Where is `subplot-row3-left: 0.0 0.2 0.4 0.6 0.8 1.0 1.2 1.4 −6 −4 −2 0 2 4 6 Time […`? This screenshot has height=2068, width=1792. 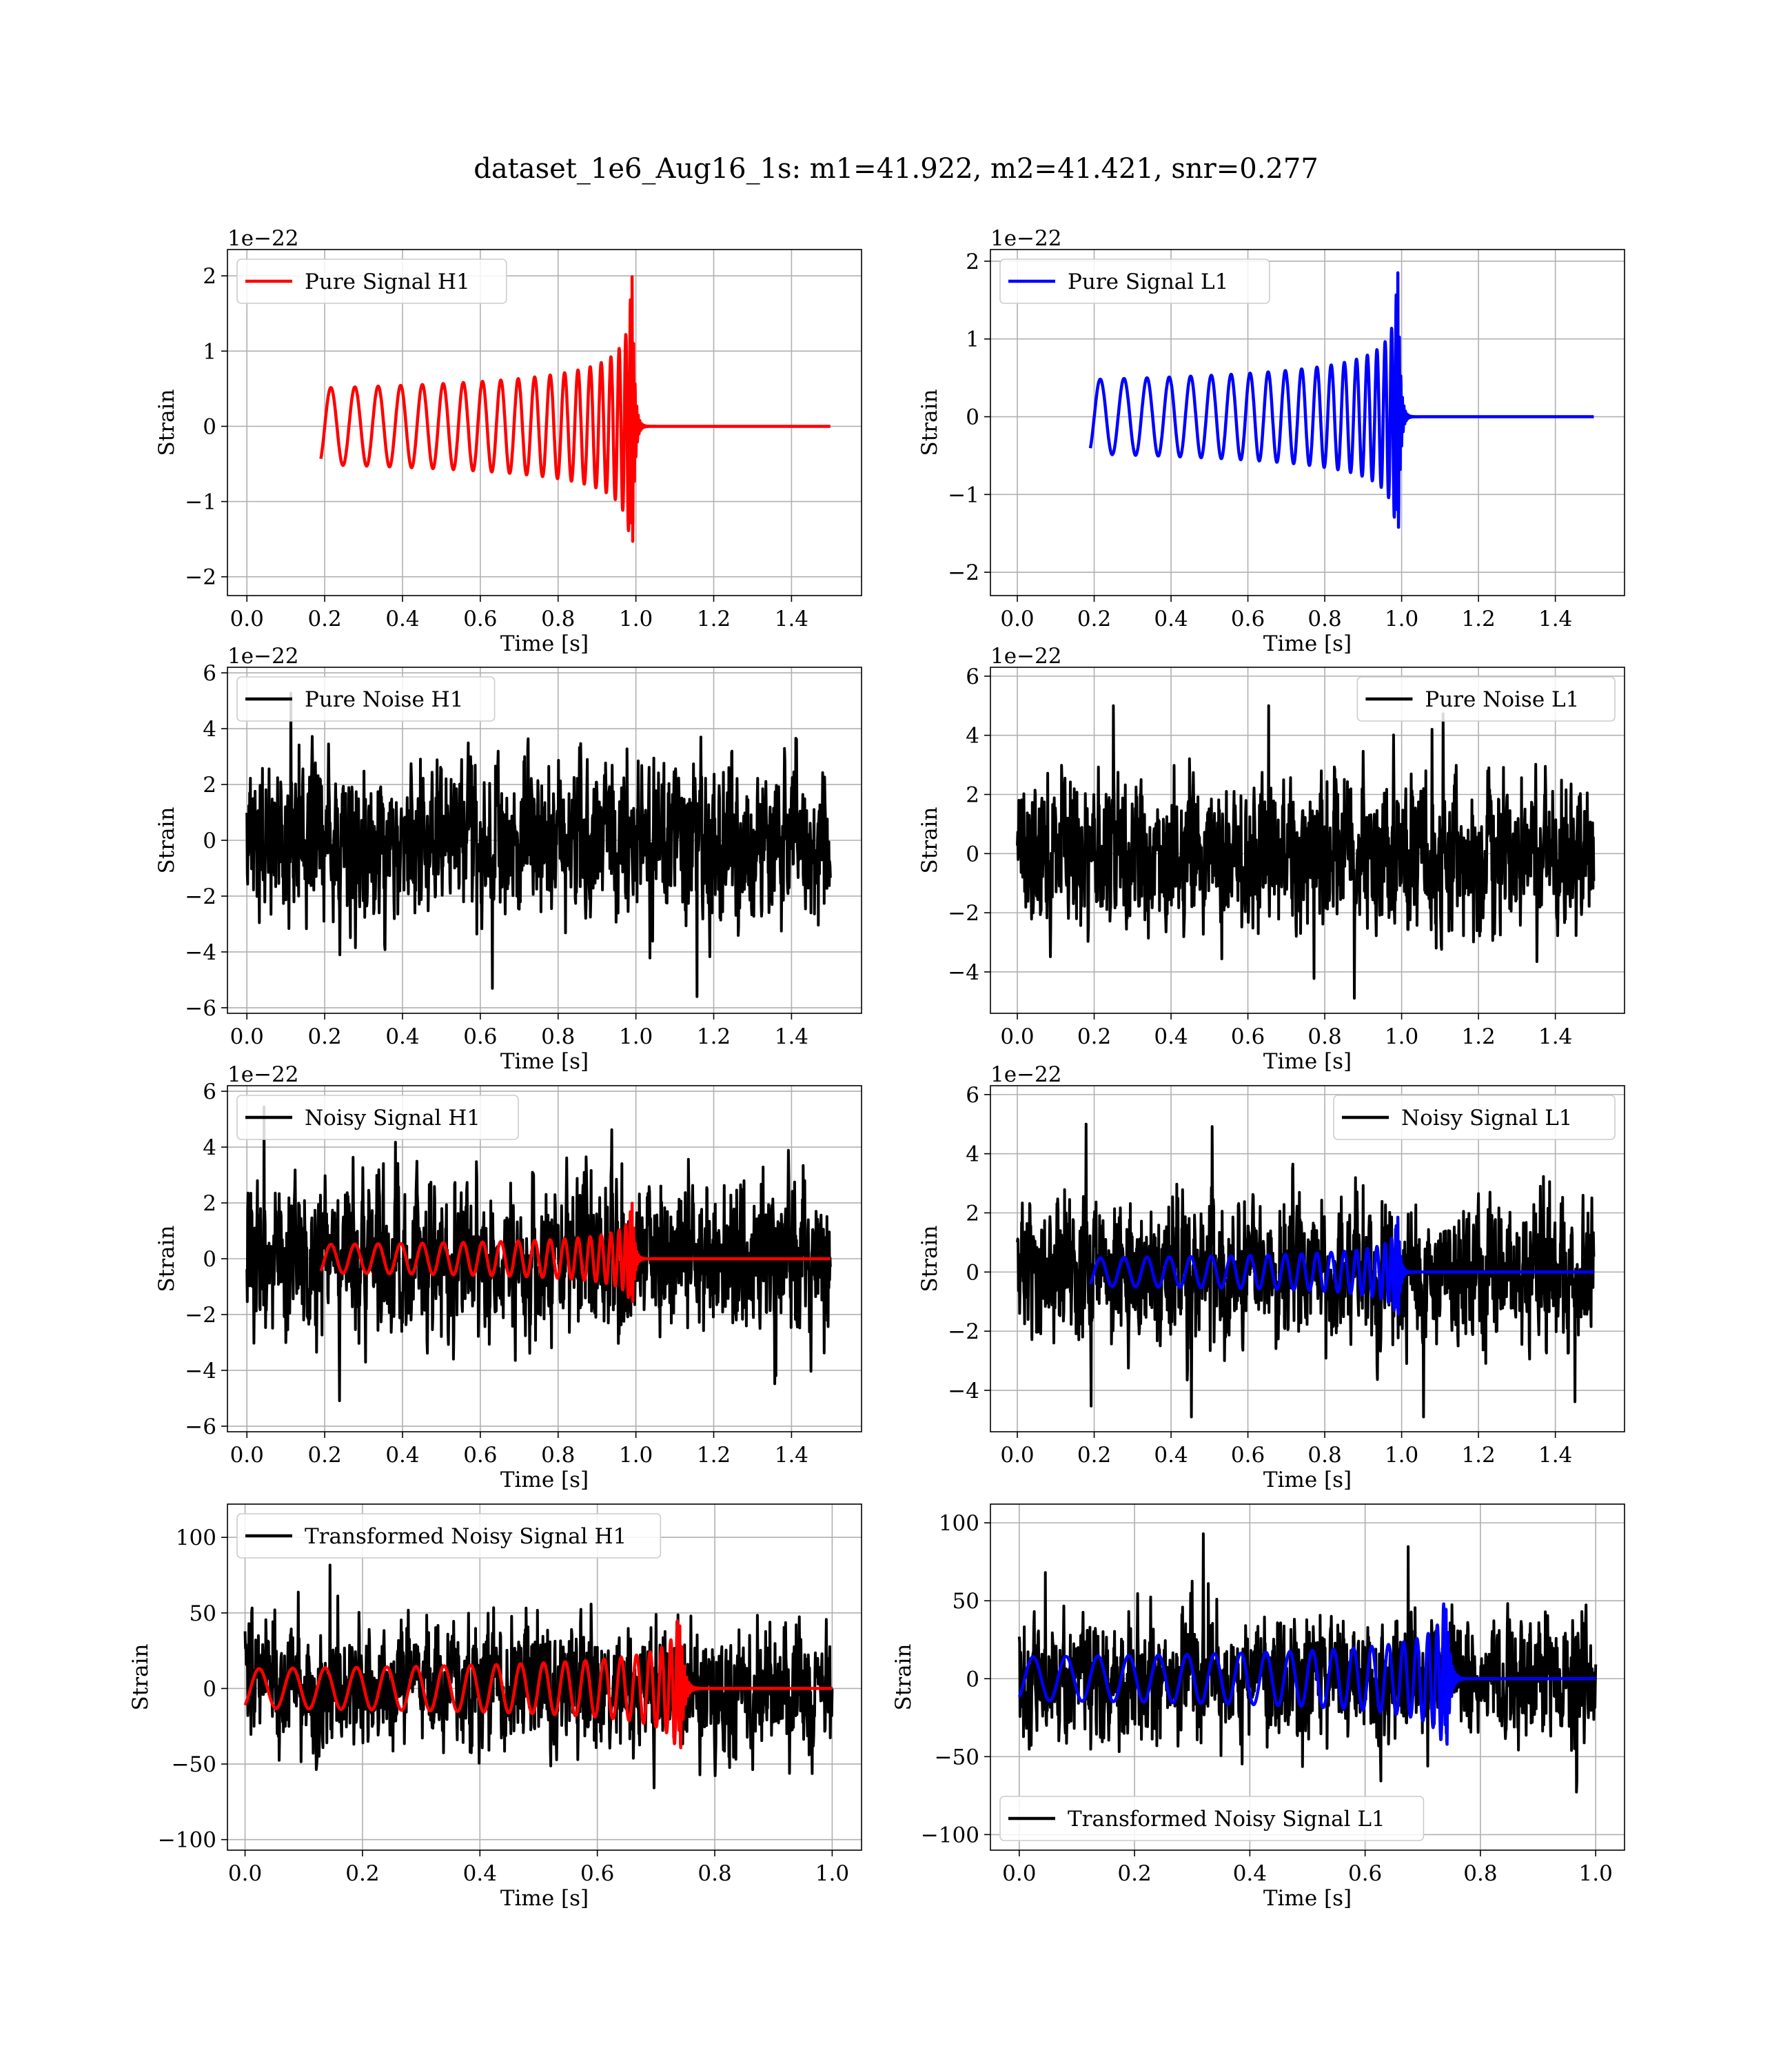
subplot-row3-left: 0.0 0.2 0.4 0.6 0.8 1.0 1.2 1.4 −6 −4 −2 0 2 4 6 Time [… is located at coordinates (508, 1277).